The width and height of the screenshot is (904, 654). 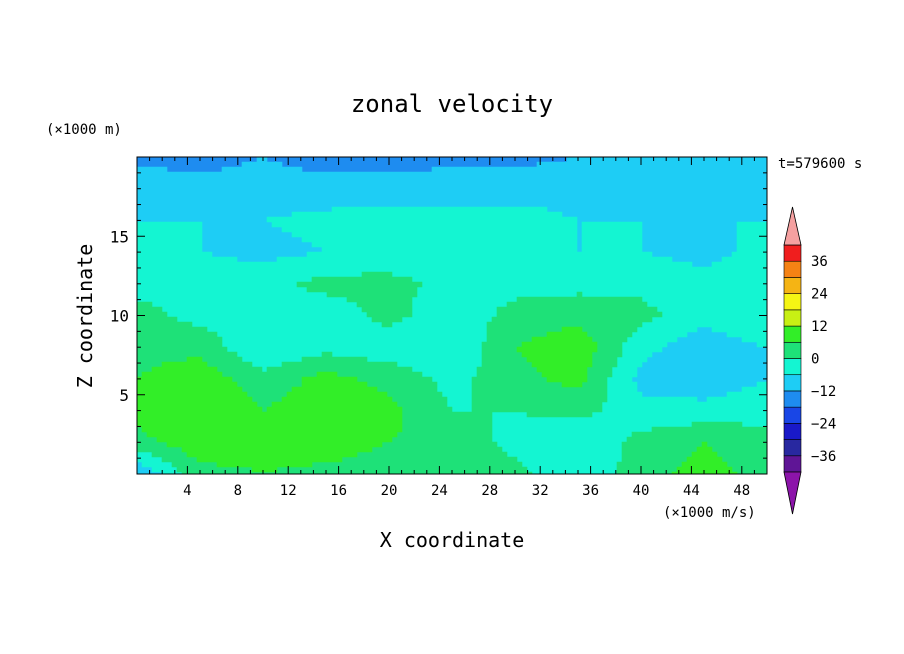 What do you see at coordinates (489, 491) in the screenshot?
I see `x-tick-label: 28` at bounding box center [489, 491].